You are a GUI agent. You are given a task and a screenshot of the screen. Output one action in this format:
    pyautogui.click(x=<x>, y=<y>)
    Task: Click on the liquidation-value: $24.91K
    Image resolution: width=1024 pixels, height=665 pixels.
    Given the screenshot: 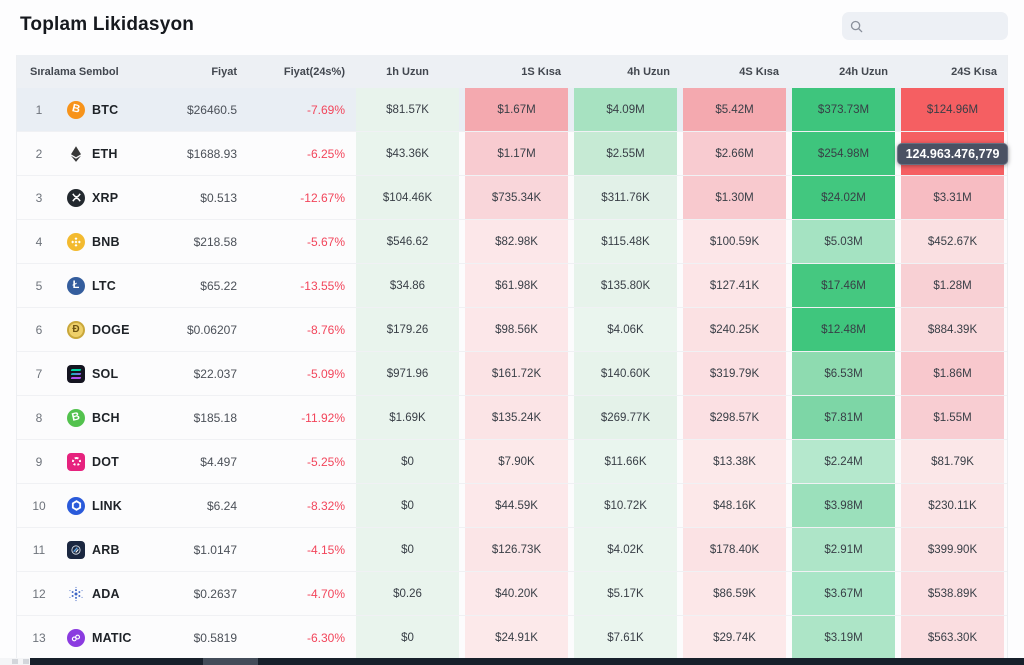 What is the action you would take?
    pyautogui.click(x=516, y=637)
    